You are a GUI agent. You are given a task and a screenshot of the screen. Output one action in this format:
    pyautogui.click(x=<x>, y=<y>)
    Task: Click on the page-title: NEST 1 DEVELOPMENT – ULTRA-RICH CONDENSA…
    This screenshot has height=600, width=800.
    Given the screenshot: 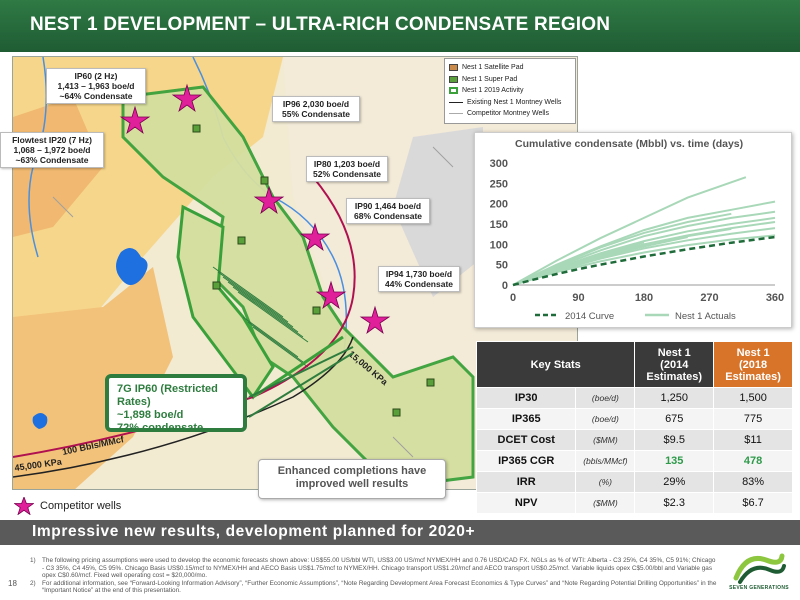 What is the action you would take?
    pyautogui.click(x=320, y=24)
    